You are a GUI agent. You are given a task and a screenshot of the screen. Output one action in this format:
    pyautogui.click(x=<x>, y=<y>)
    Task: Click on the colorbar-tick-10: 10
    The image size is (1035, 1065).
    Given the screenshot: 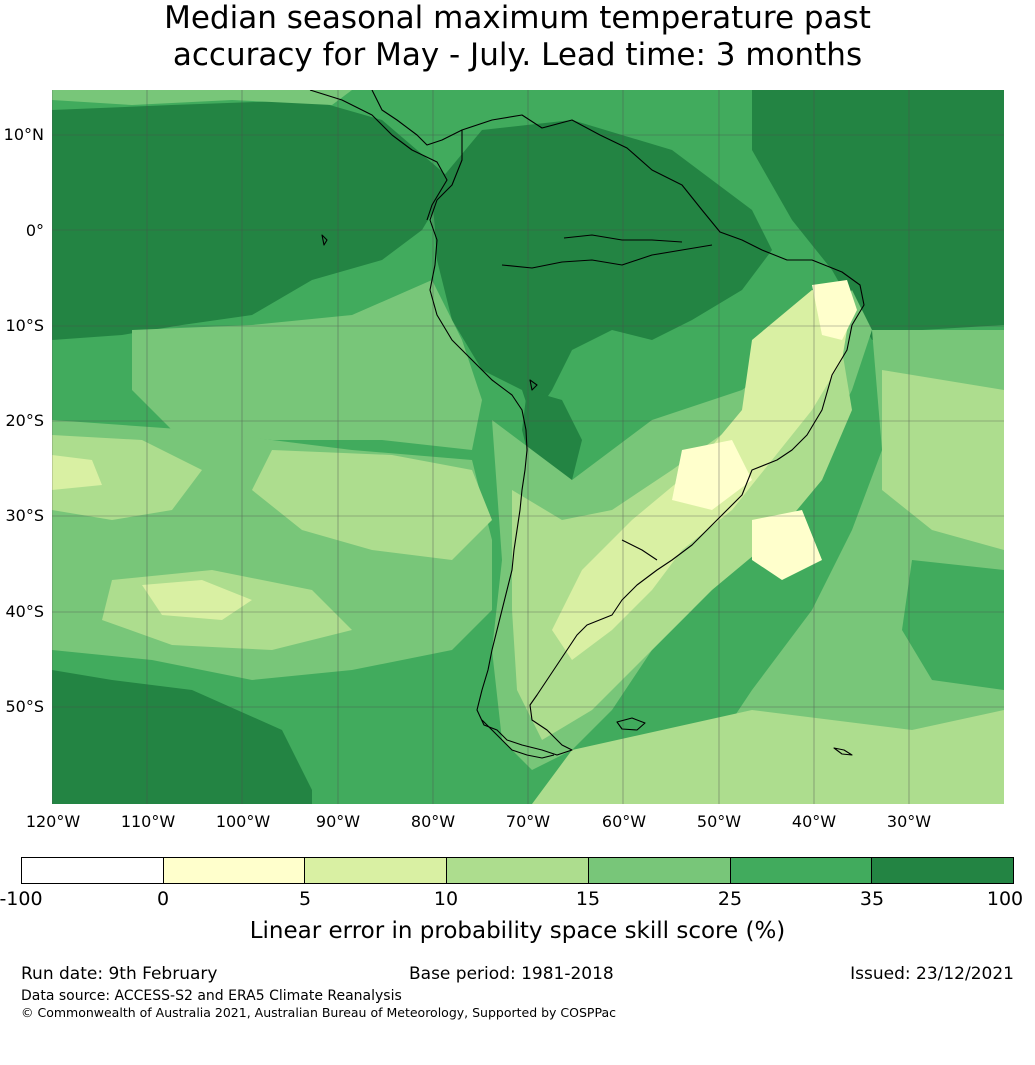 What is the action you would take?
    pyautogui.click(x=446, y=899)
    